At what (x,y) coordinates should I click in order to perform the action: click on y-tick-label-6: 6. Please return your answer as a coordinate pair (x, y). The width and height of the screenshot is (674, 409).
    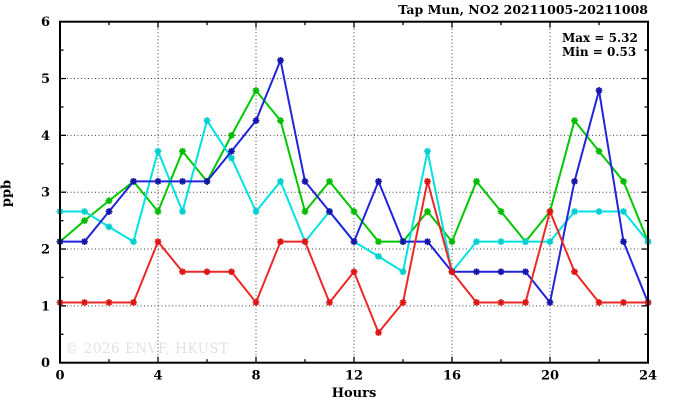
    Looking at the image, I should click on (45, 22).